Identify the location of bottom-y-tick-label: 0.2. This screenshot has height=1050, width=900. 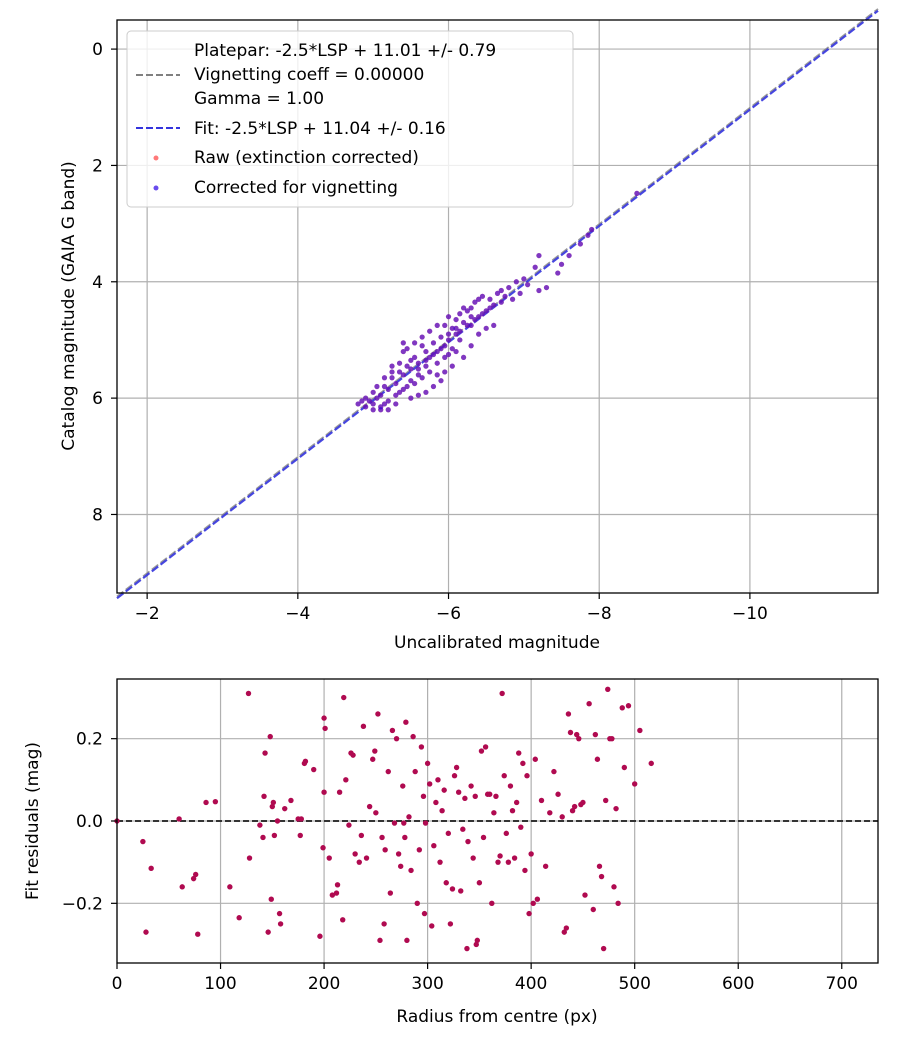
(89, 740).